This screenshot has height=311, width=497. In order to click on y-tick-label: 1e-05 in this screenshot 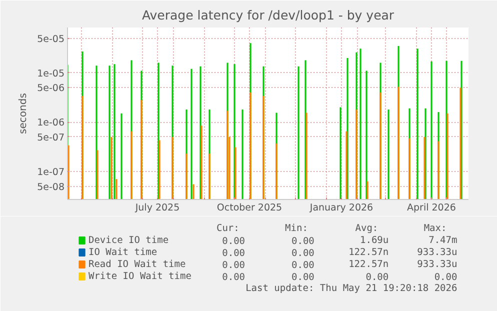, I will do `click(50, 74)`.